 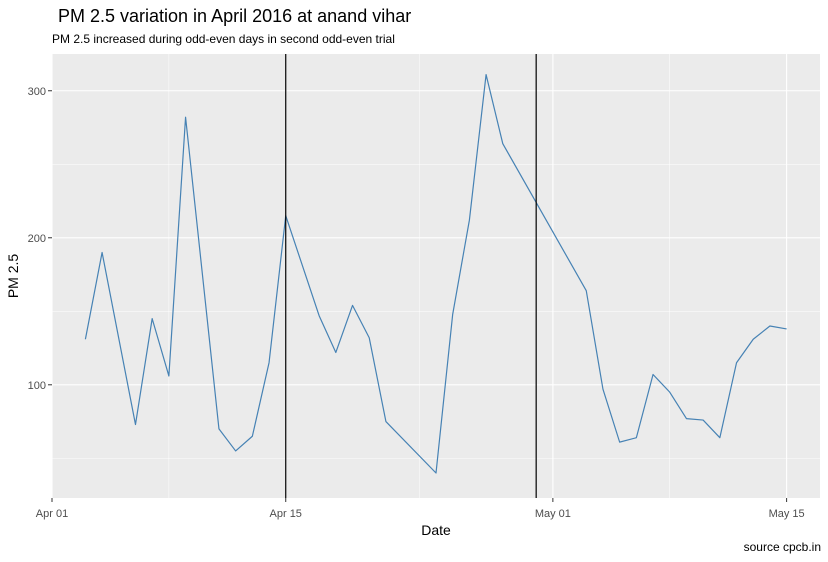 What do you see at coordinates (37, 92) in the screenshot?
I see `y-tick-label: 300` at bounding box center [37, 92].